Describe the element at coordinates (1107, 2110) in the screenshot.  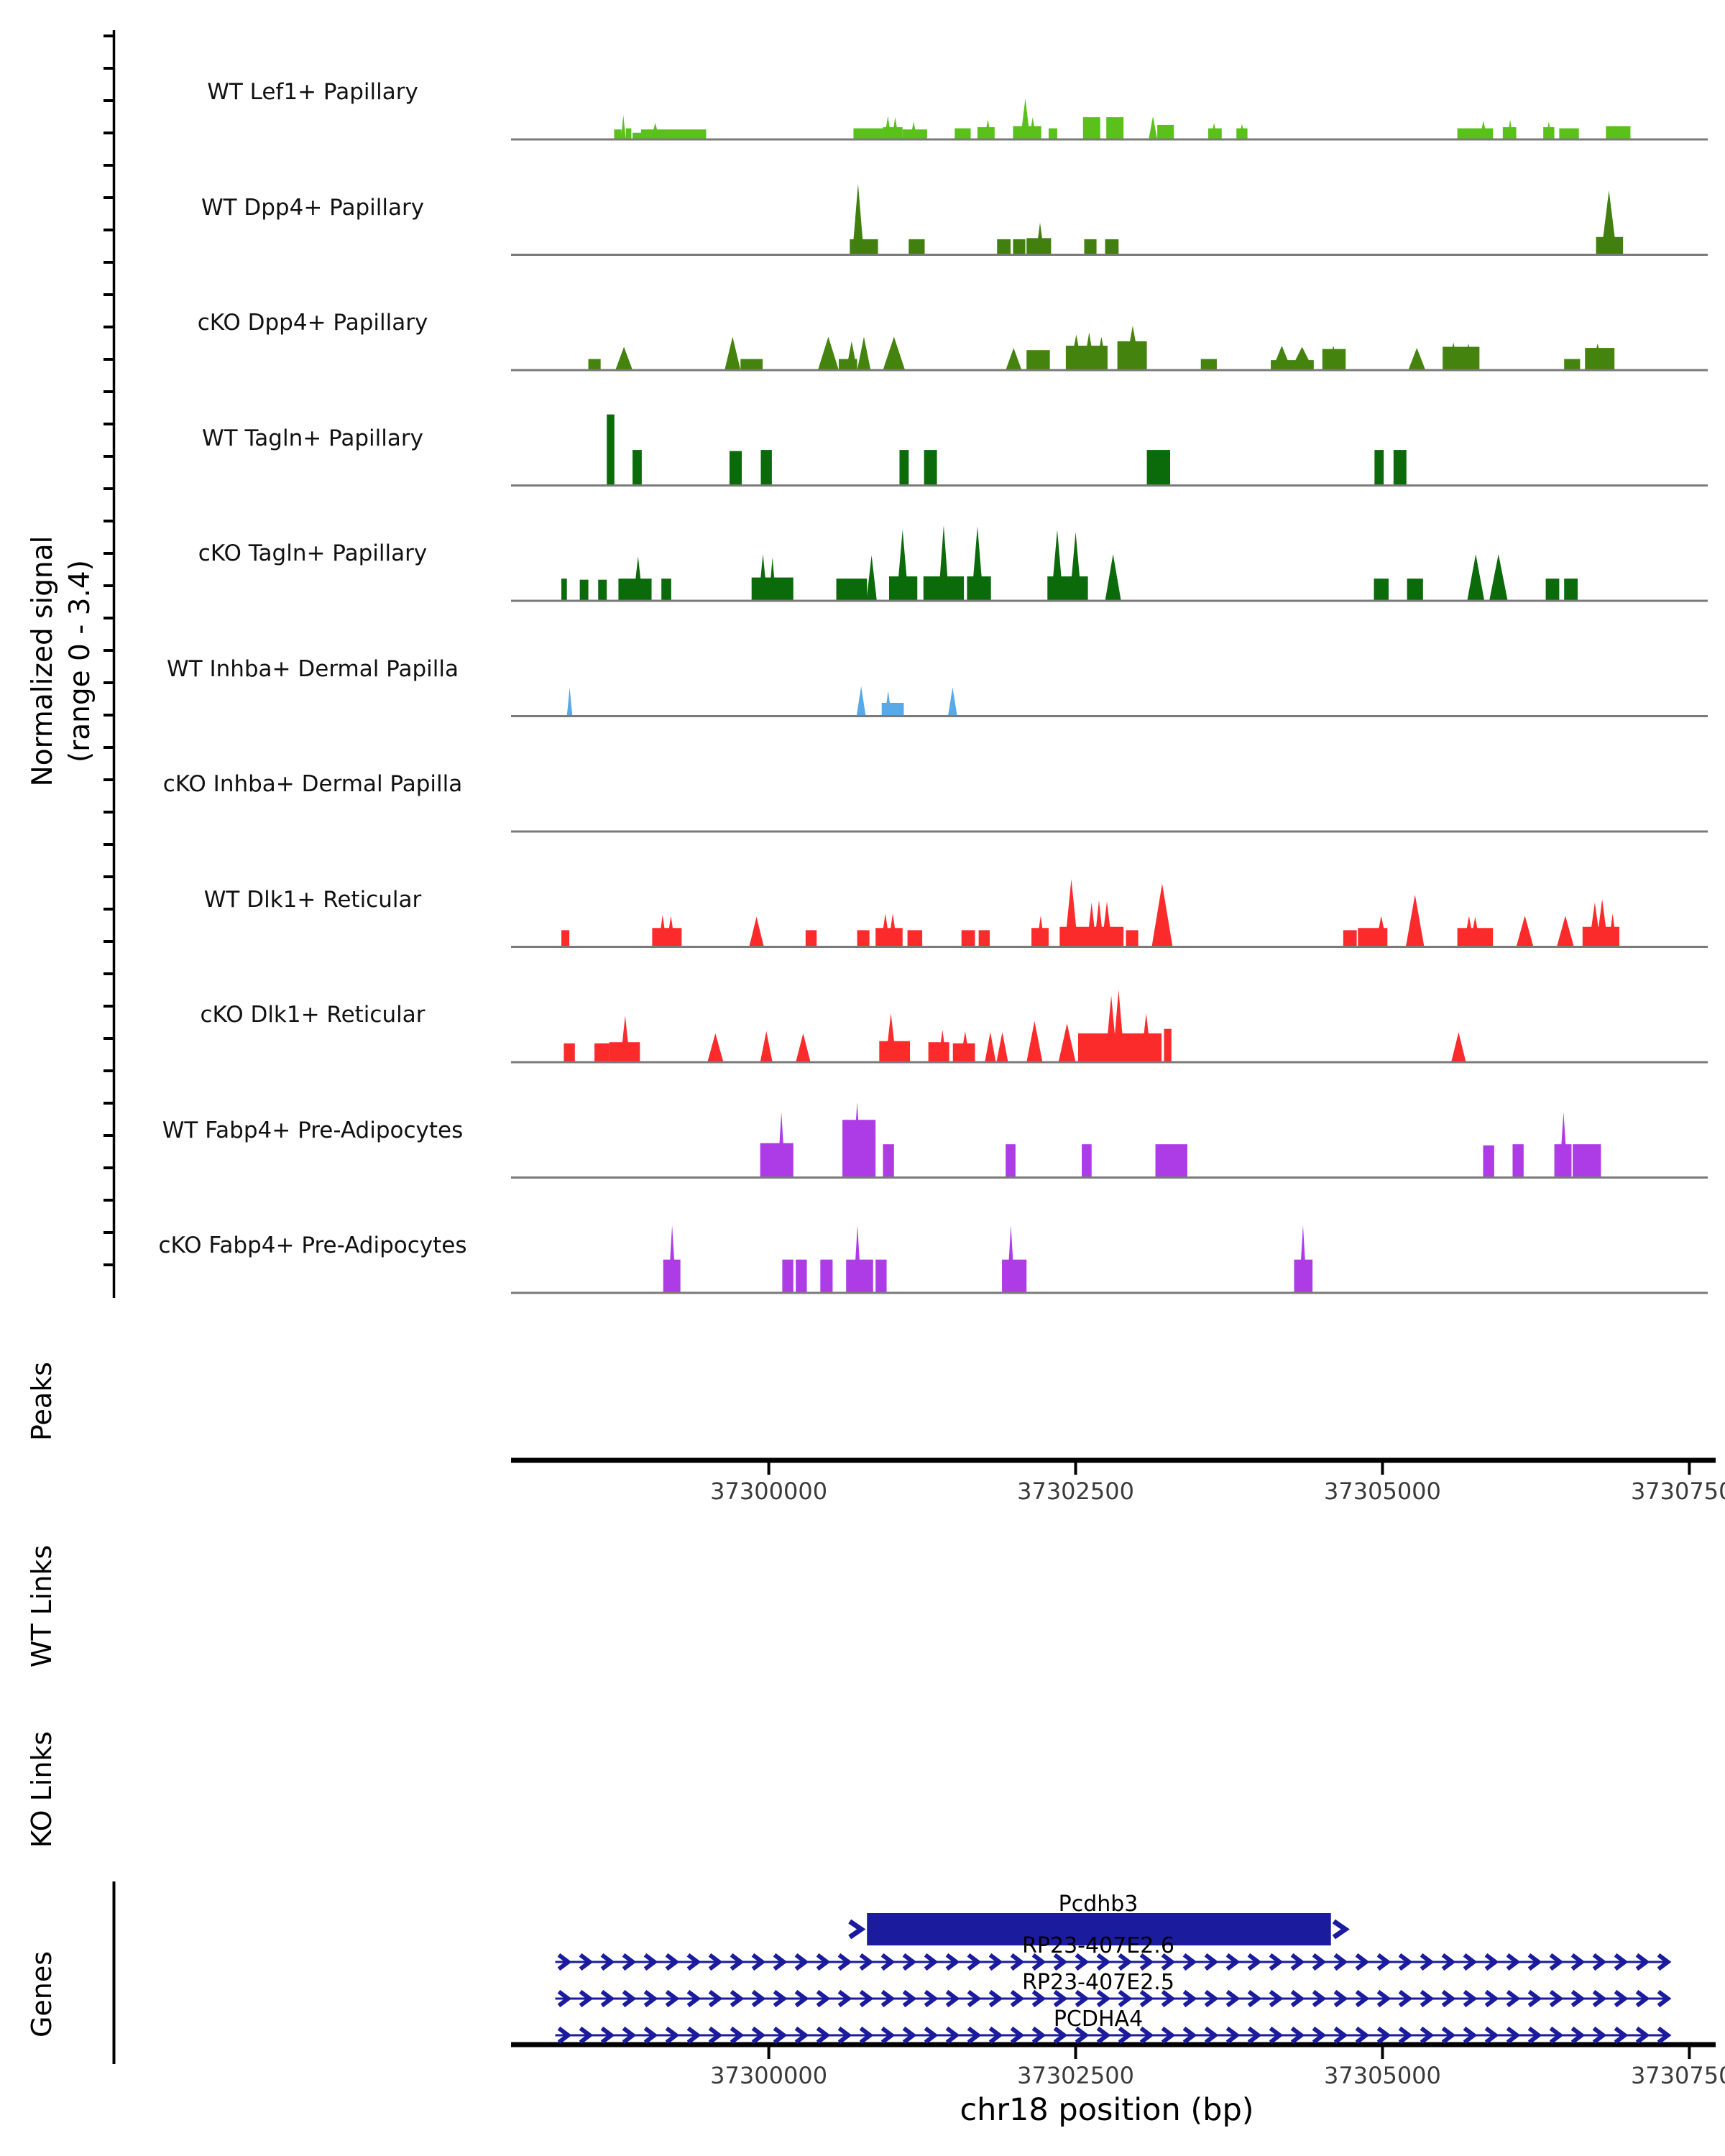
I see `x-axis-title: chr18 position (bp)` at that location.